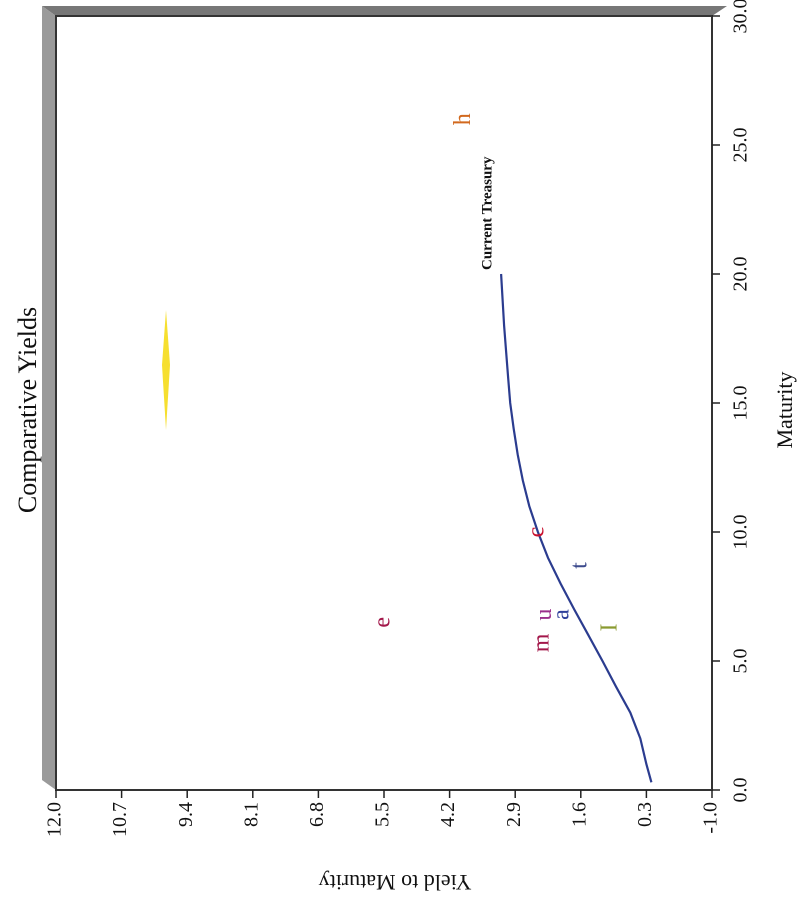  I want to click on y-tick-label: 12.0, so click(55, 819).